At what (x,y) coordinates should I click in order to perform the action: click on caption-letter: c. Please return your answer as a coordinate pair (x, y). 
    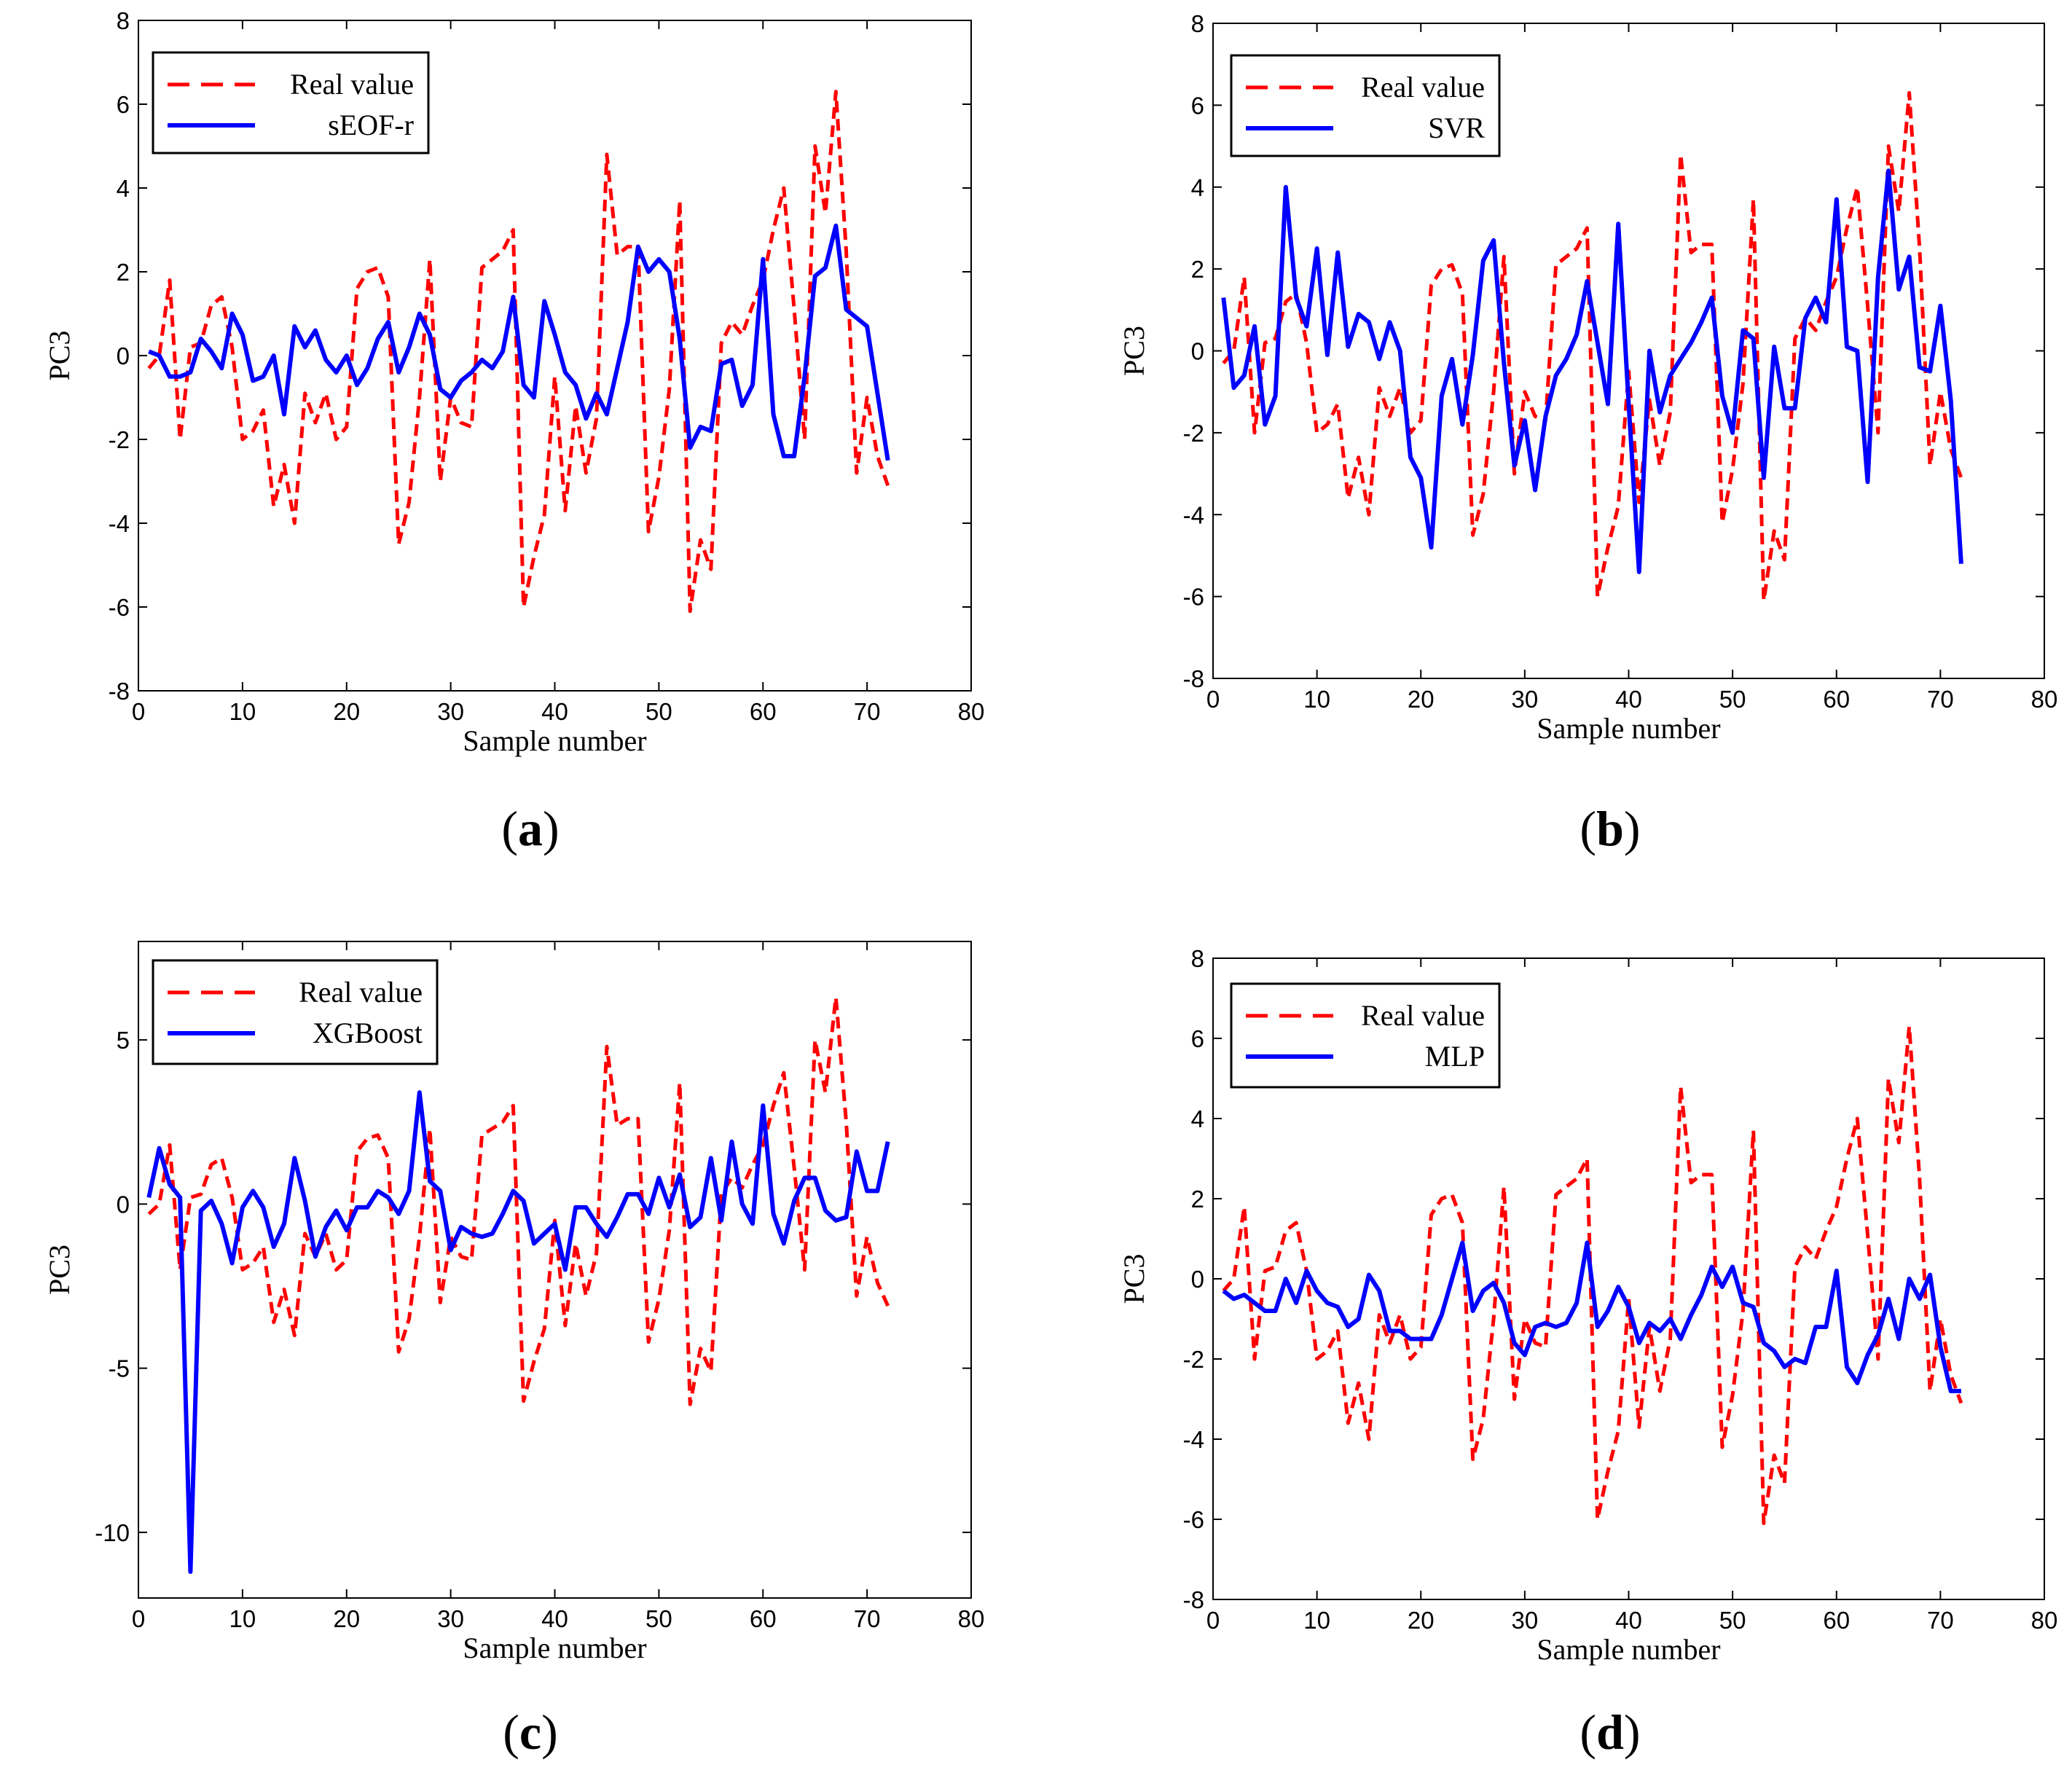
    Looking at the image, I should click on (530, 1732).